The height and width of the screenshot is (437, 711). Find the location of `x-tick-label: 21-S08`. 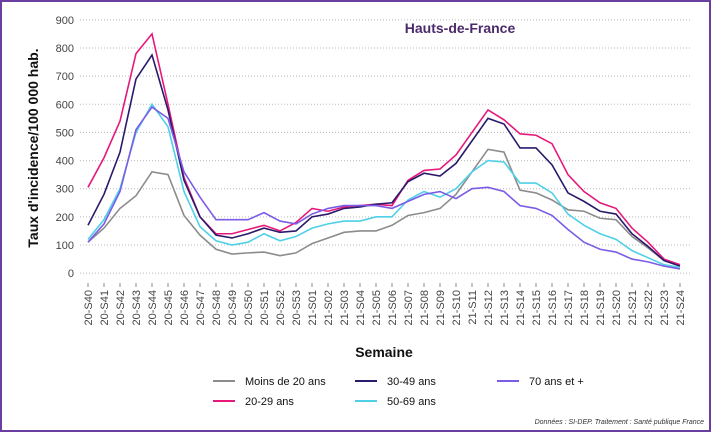

x-tick-label: 21-S08 is located at coordinates (425, 307).